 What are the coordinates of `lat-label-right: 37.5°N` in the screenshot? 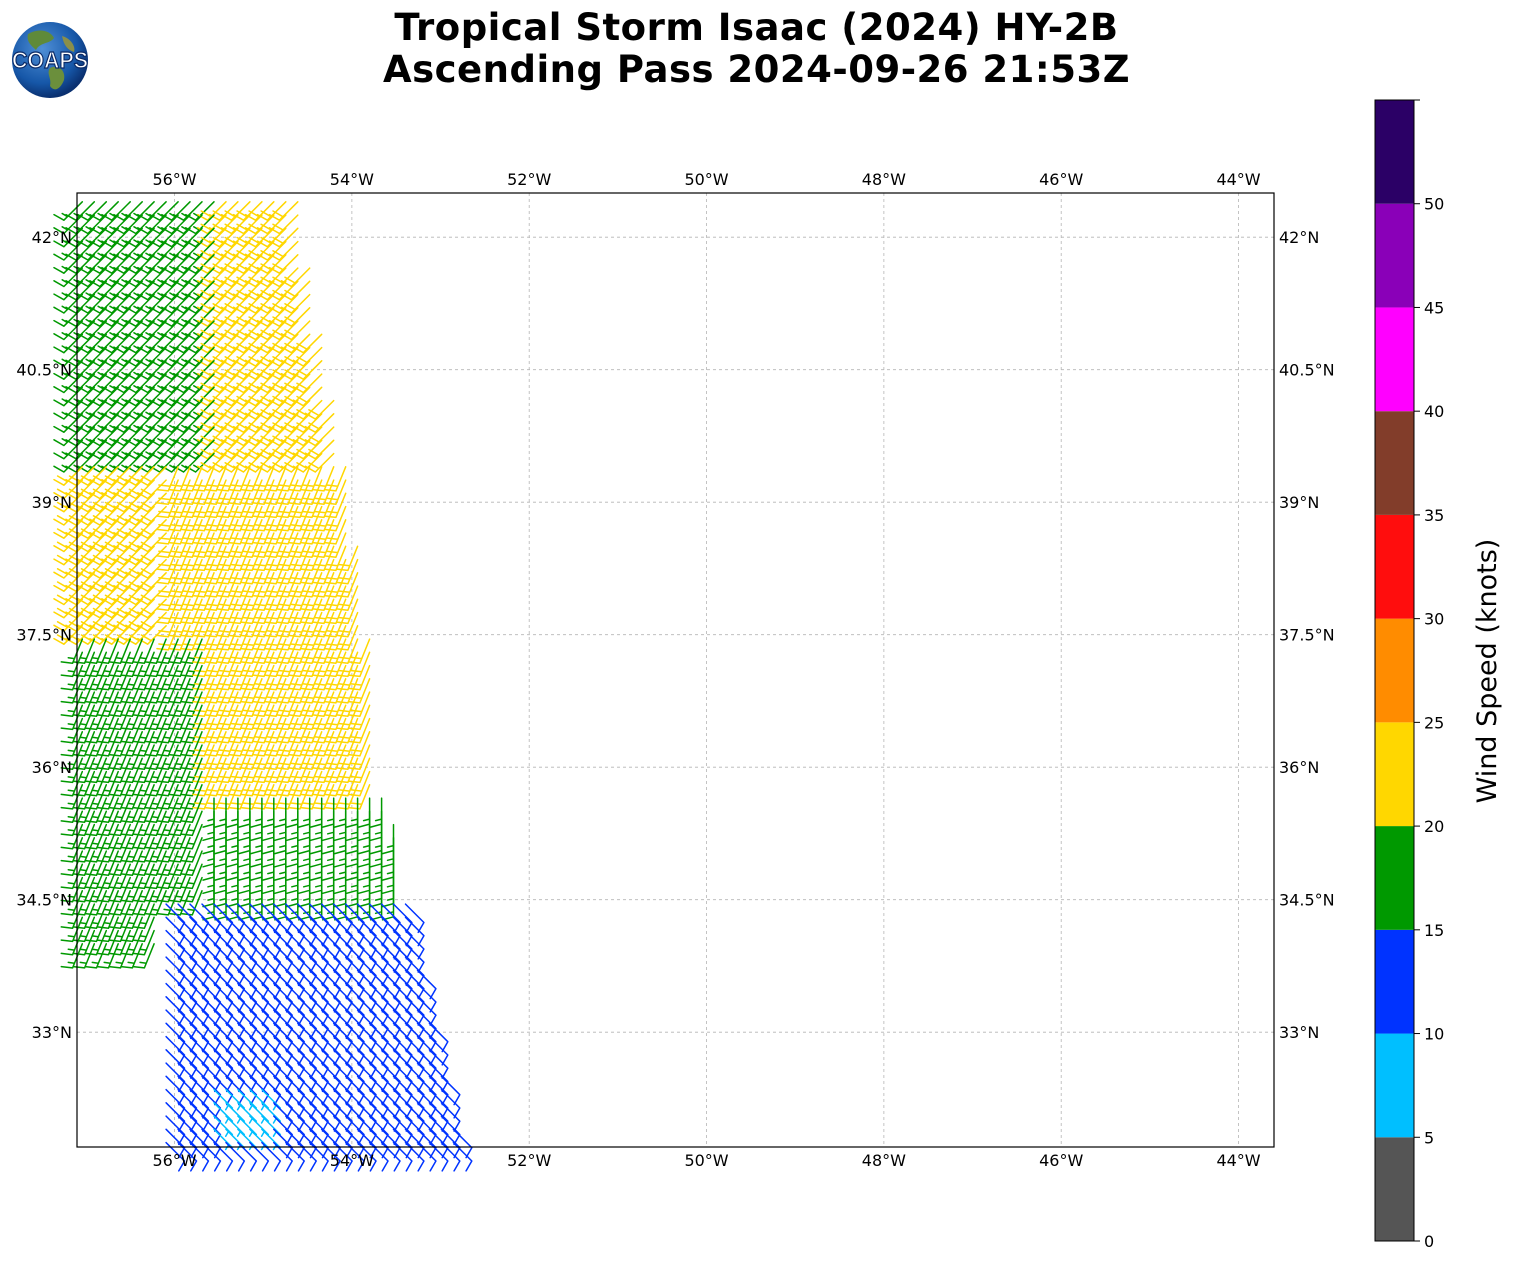 It's located at (1307, 635).